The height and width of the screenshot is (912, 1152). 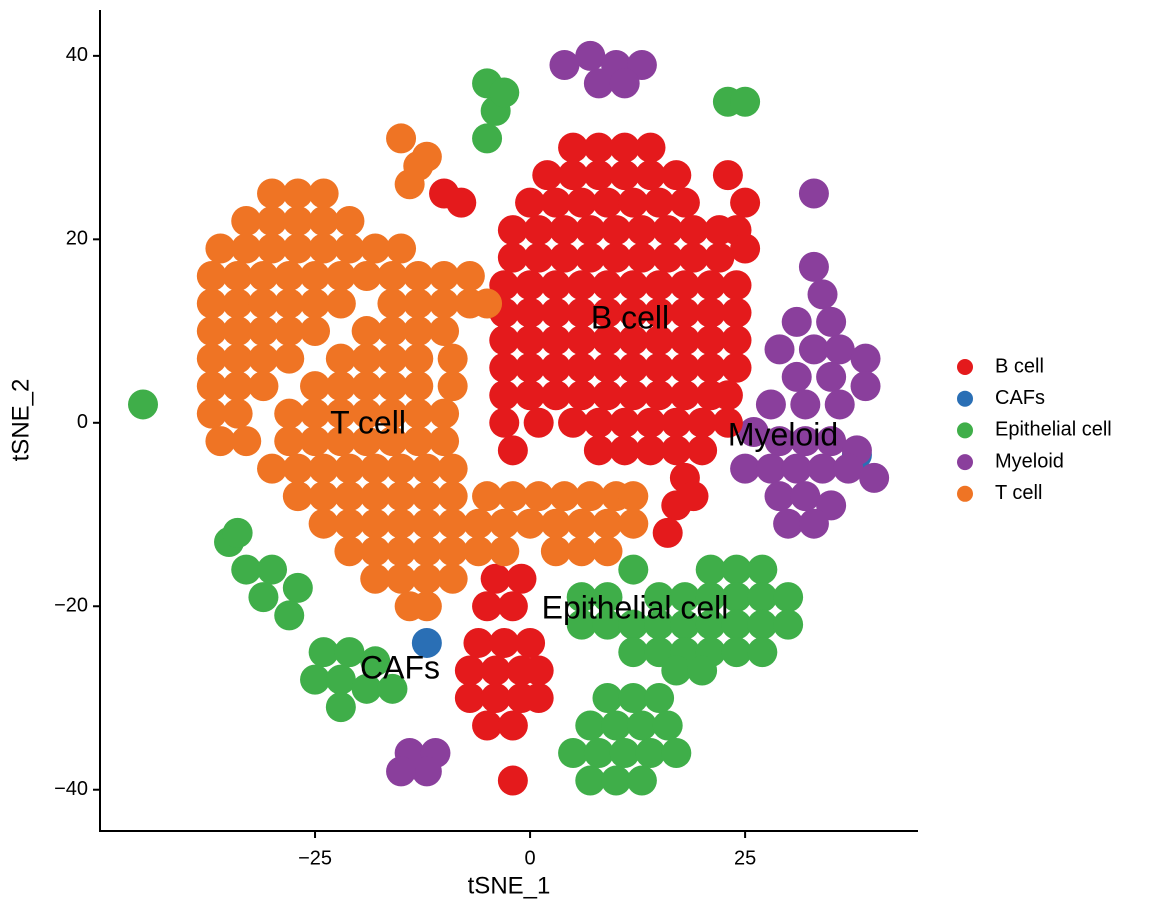 What do you see at coordinates (400, 667) in the screenshot?
I see `cluster-label: CAFs` at bounding box center [400, 667].